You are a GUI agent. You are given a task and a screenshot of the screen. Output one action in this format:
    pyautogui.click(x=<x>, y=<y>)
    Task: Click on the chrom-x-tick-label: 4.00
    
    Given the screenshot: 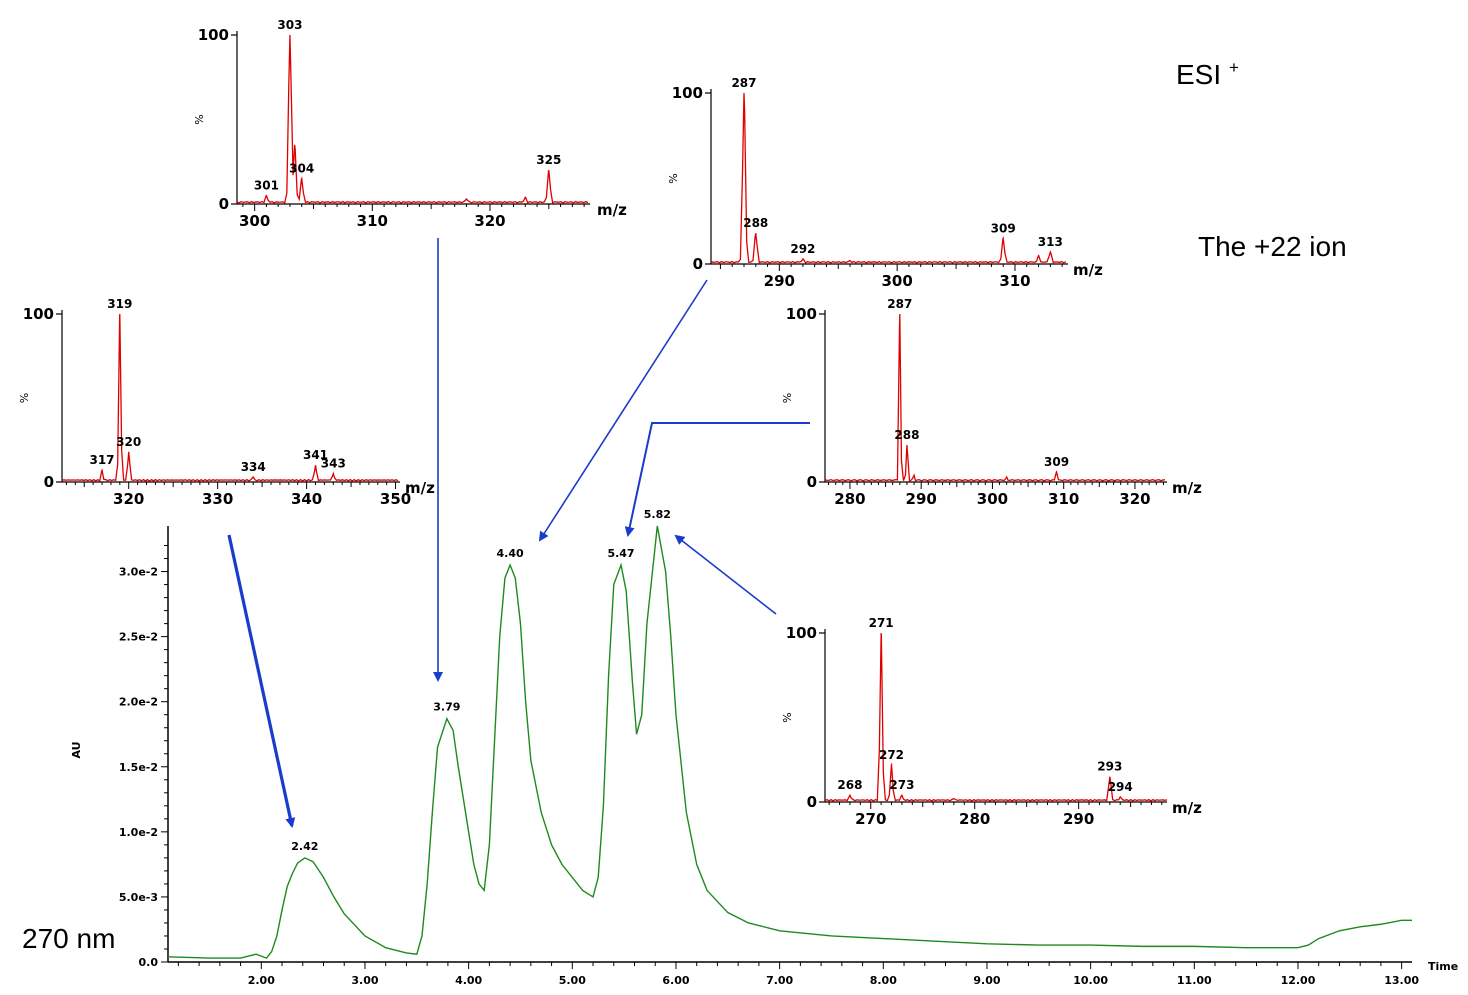 What is the action you would take?
    pyautogui.click(x=468, y=980)
    